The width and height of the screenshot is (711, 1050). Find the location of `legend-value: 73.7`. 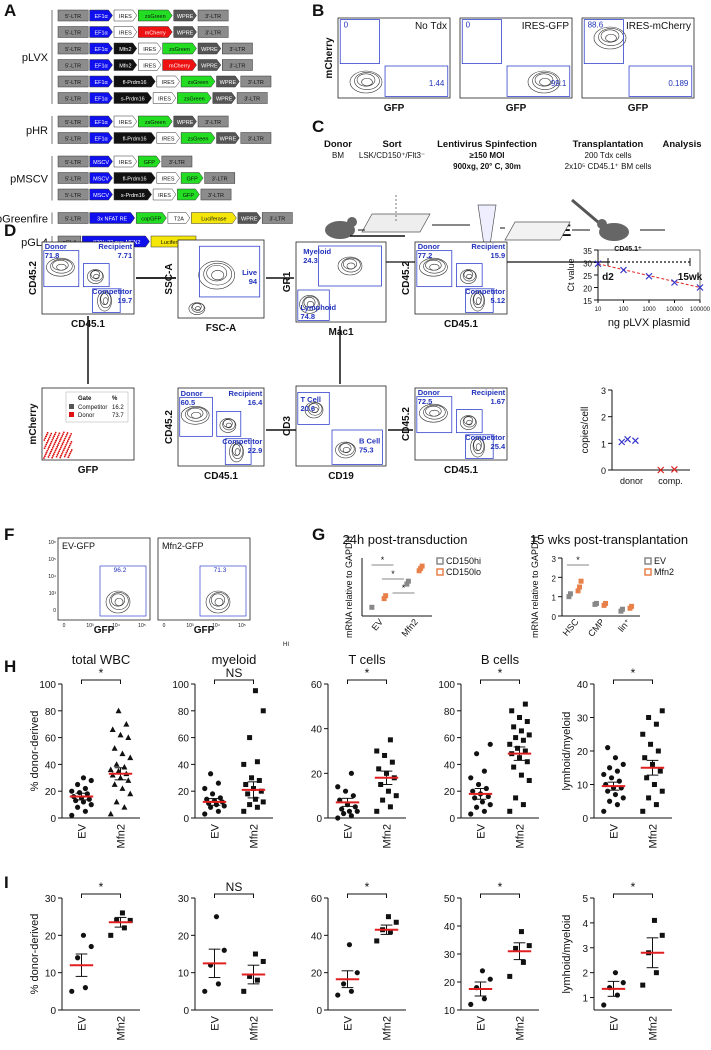

legend-value: 73.7 is located at coordinates (118, 416).